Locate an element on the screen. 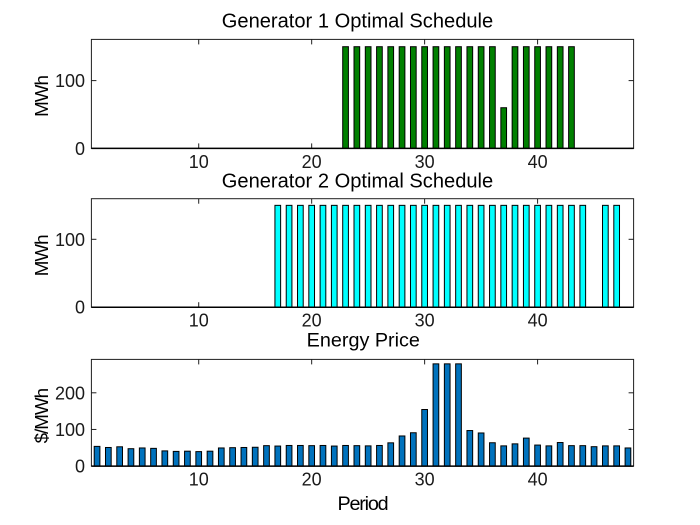  svg-text: 200 is located at coordinates (70, 393).